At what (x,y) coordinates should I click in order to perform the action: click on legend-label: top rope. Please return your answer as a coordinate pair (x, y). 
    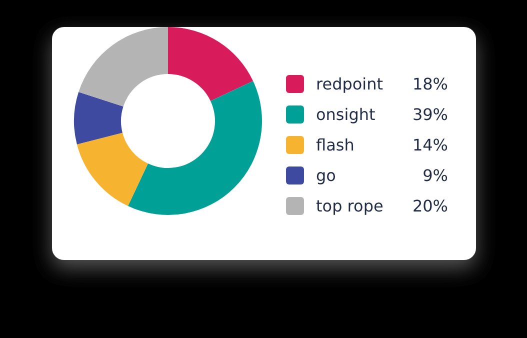
    Looking at the image, I should click on (350, 206).